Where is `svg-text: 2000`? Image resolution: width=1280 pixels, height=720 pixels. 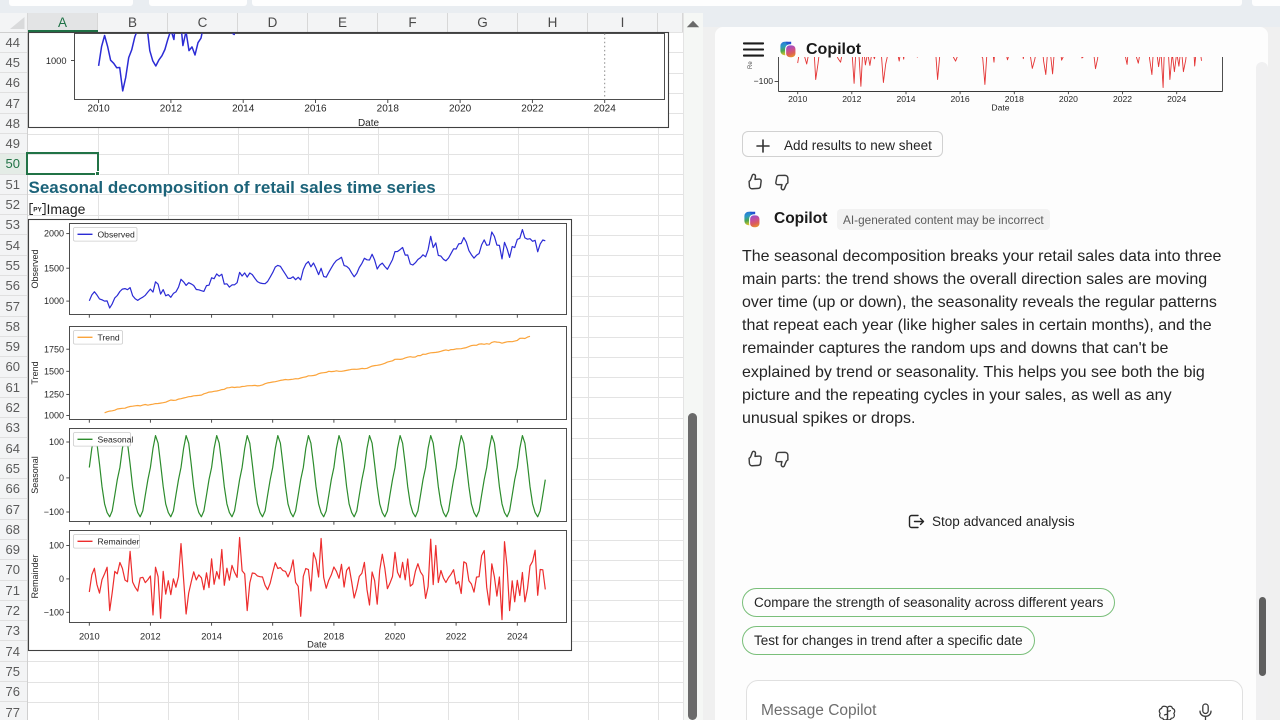 svg-text: 2000 is located at coordinates (54, 234).